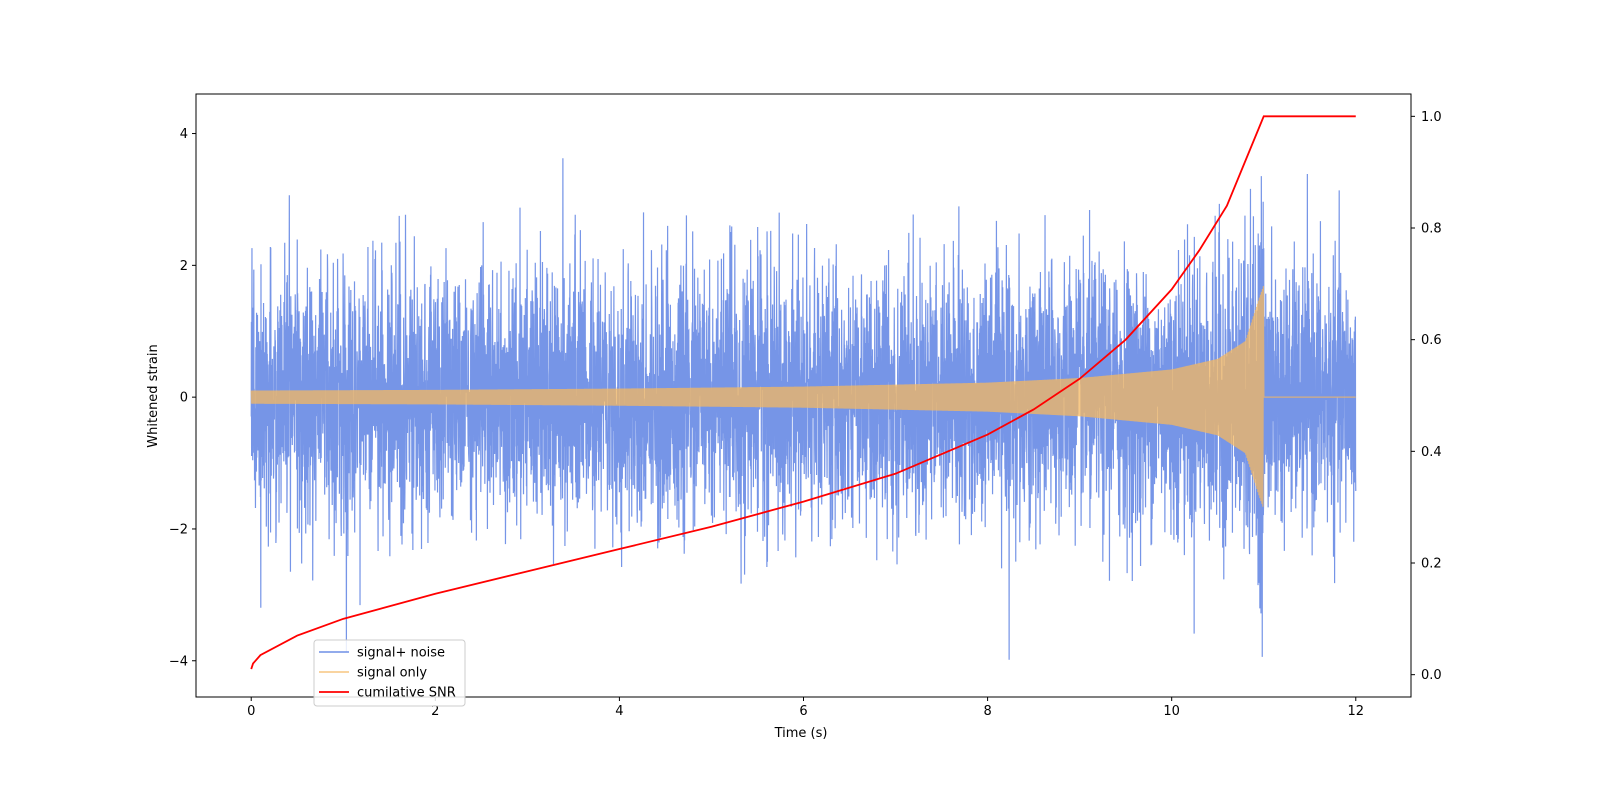 The image size is (1600, 800). I want to click on x-tick-label: 12, so click(1355, 711).